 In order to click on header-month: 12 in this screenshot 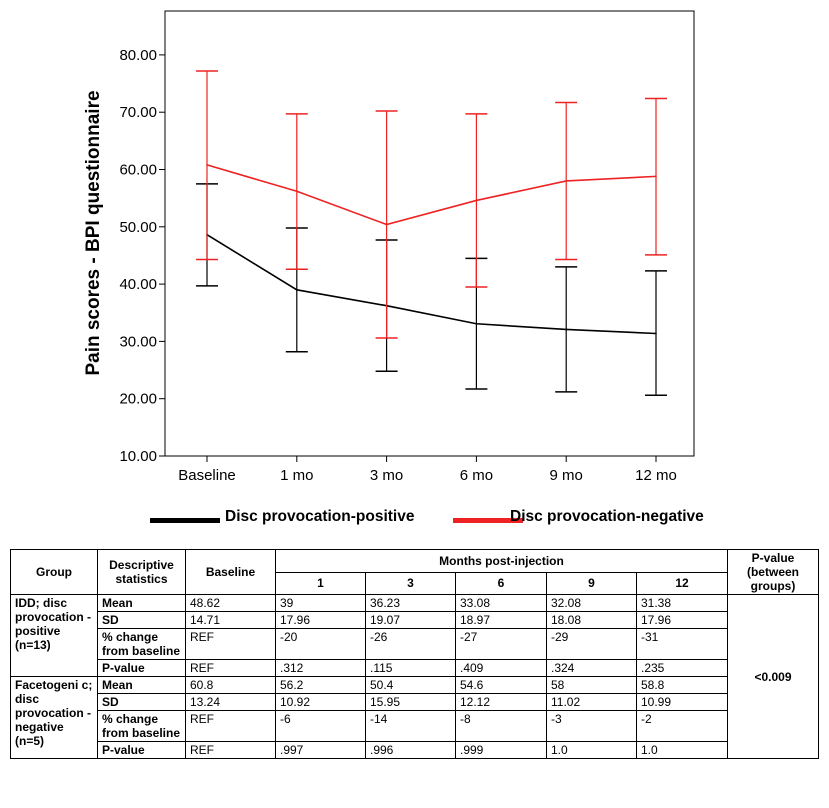, I will do `click(682, 583)`.